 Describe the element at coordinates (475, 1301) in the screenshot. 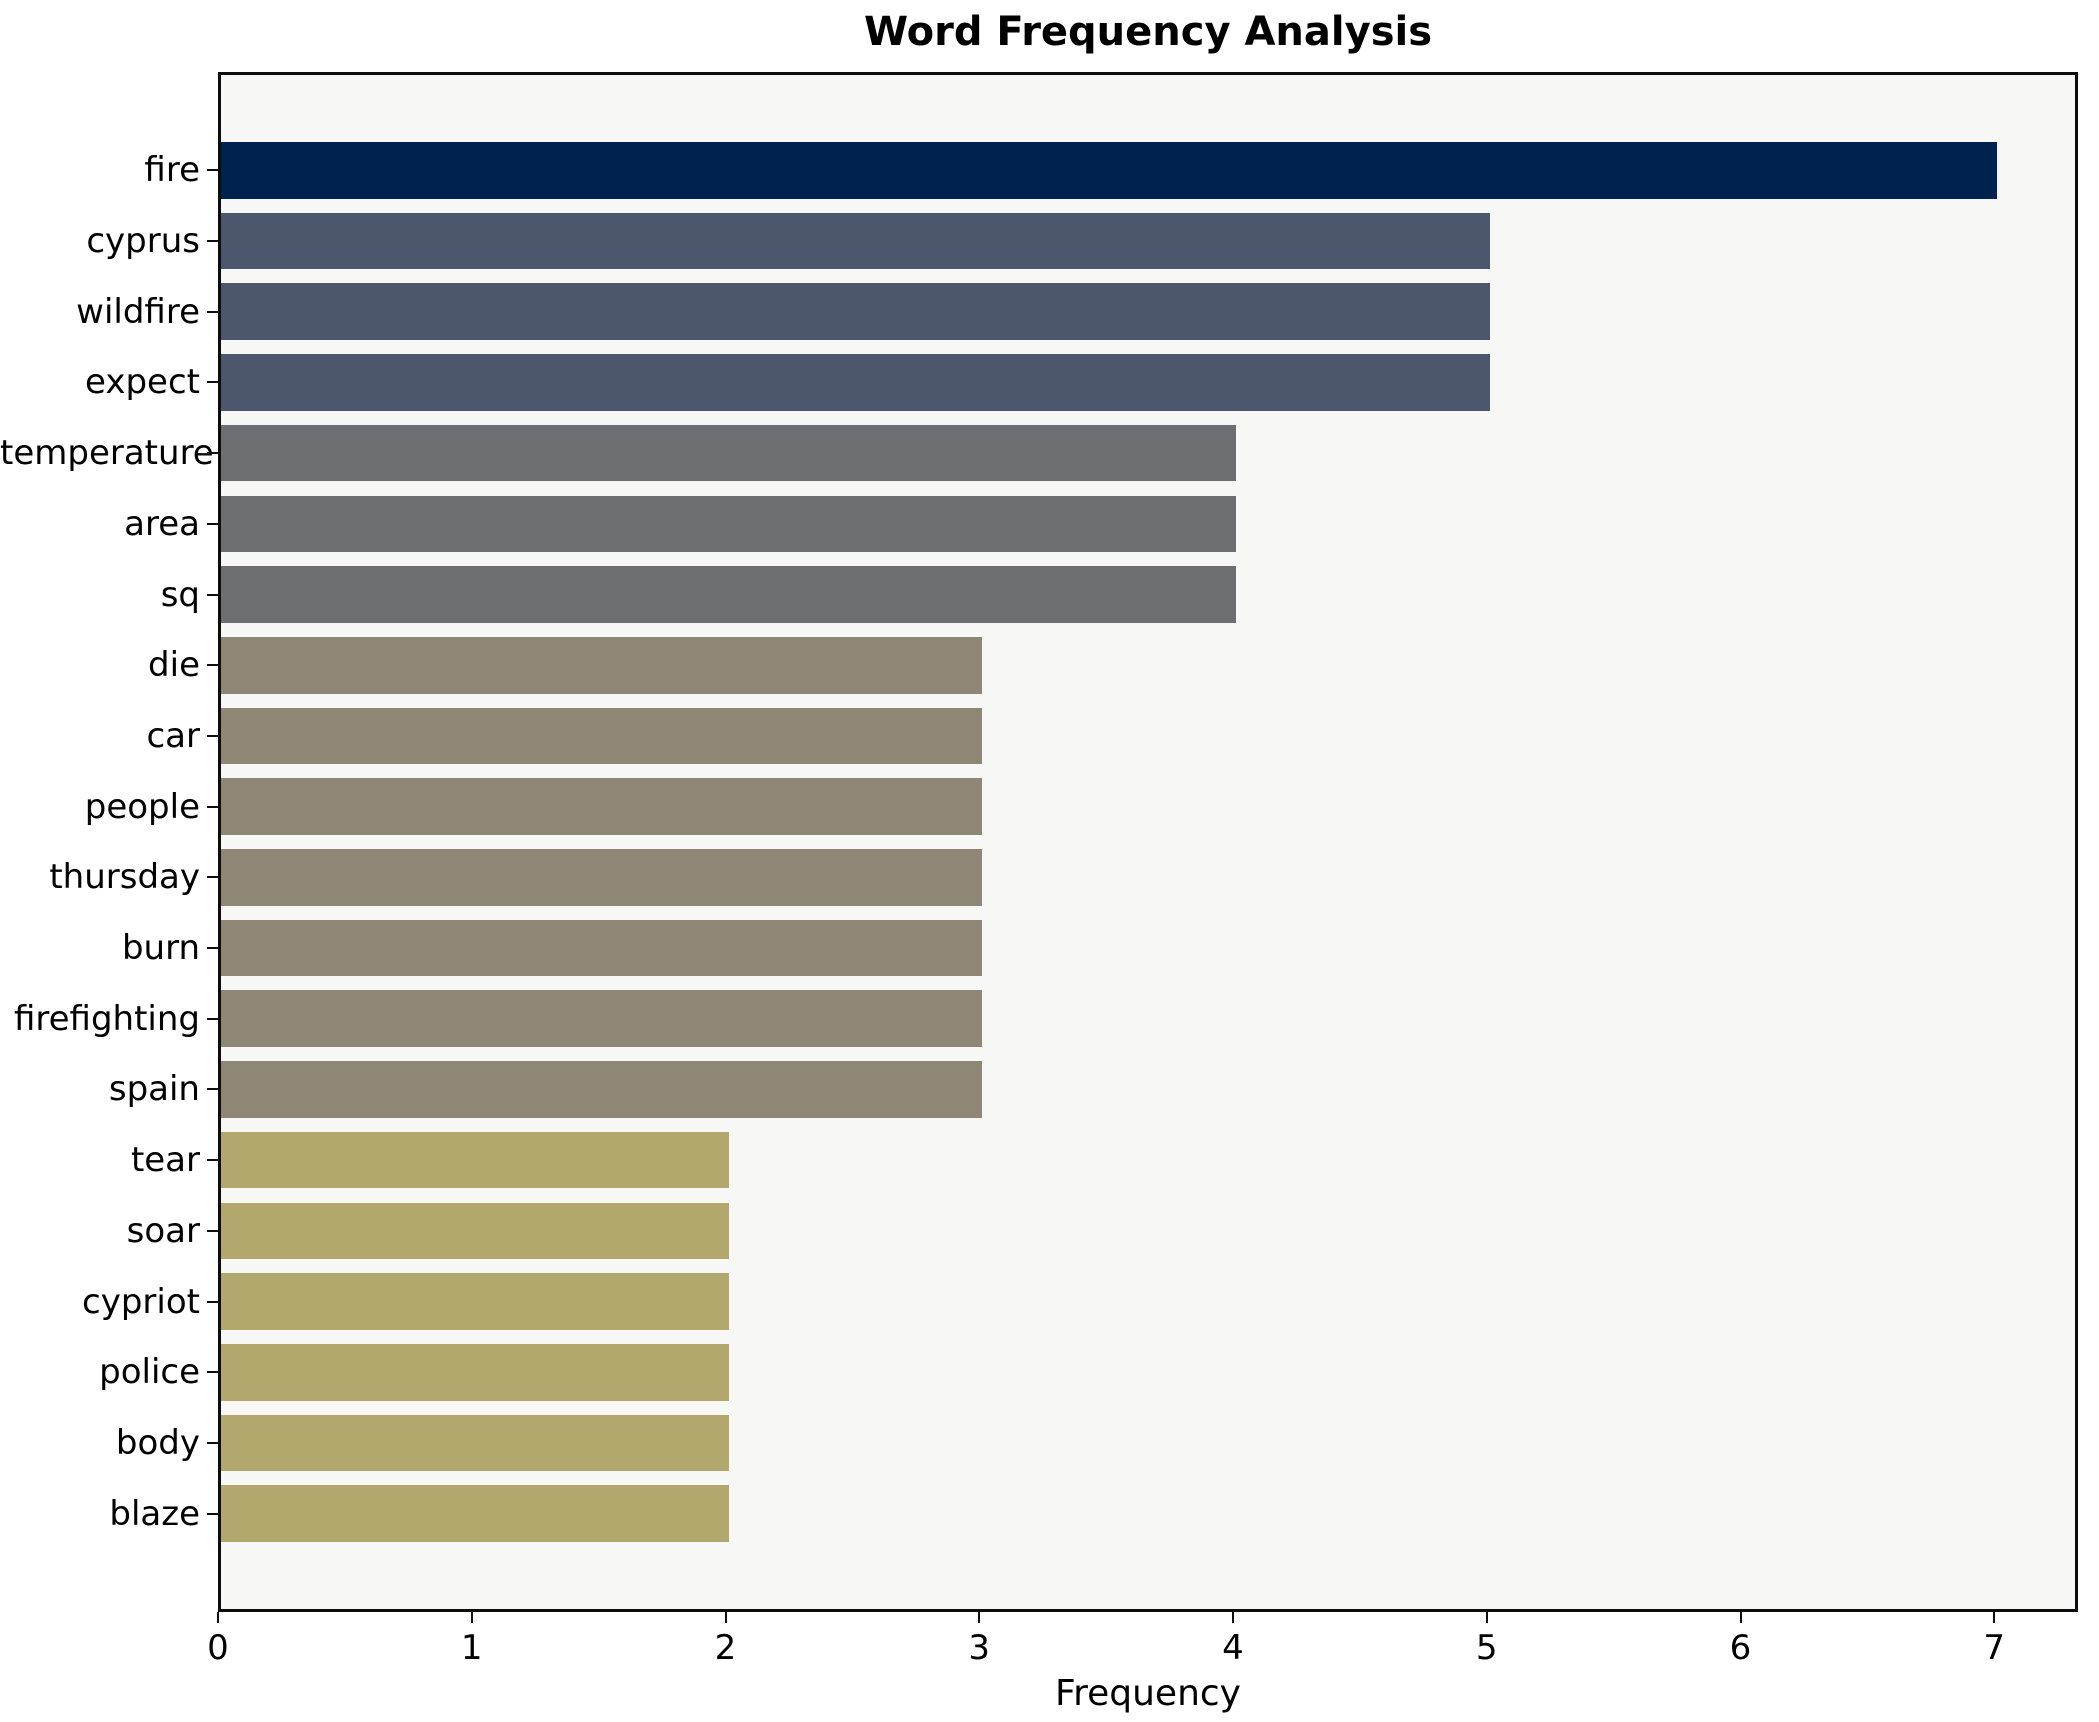

I see `bar-cypriot` at that location.